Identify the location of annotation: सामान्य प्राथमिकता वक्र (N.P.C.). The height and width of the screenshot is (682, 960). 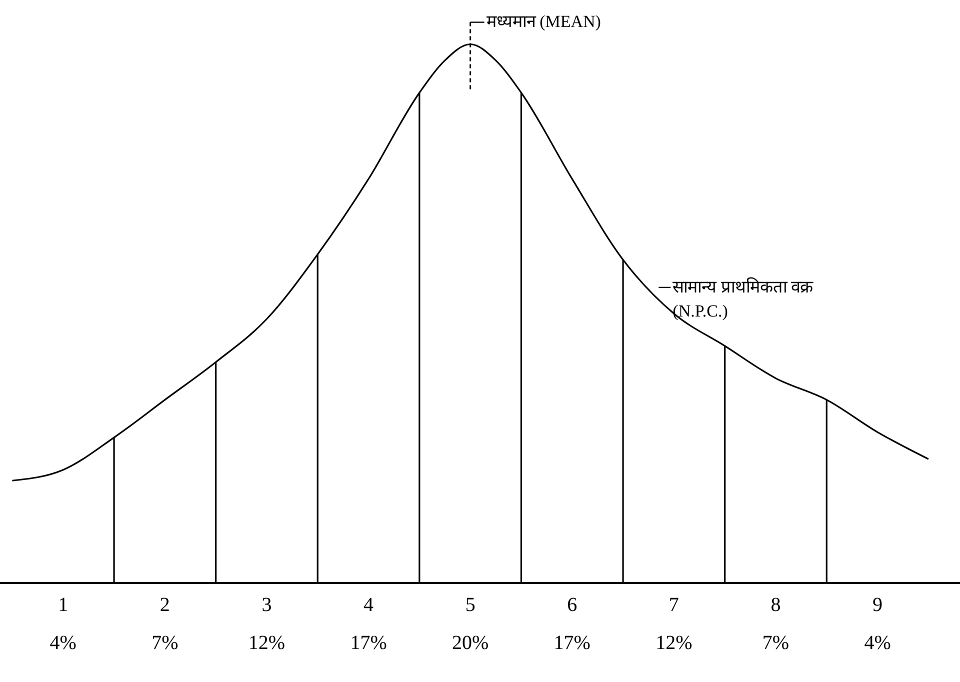
(743, 298).